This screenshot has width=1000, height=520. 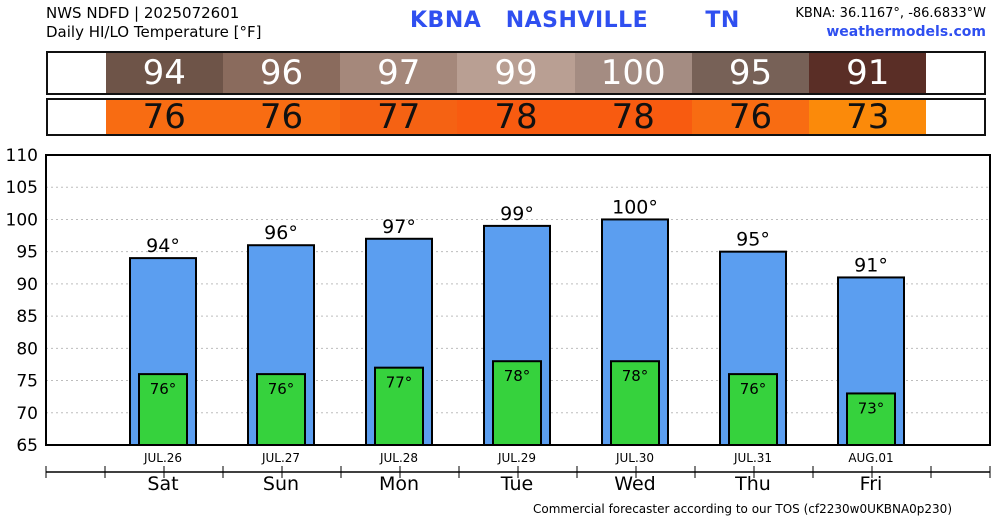 I want to click on high-temp-label: 91°, so click(x=871, y=265).